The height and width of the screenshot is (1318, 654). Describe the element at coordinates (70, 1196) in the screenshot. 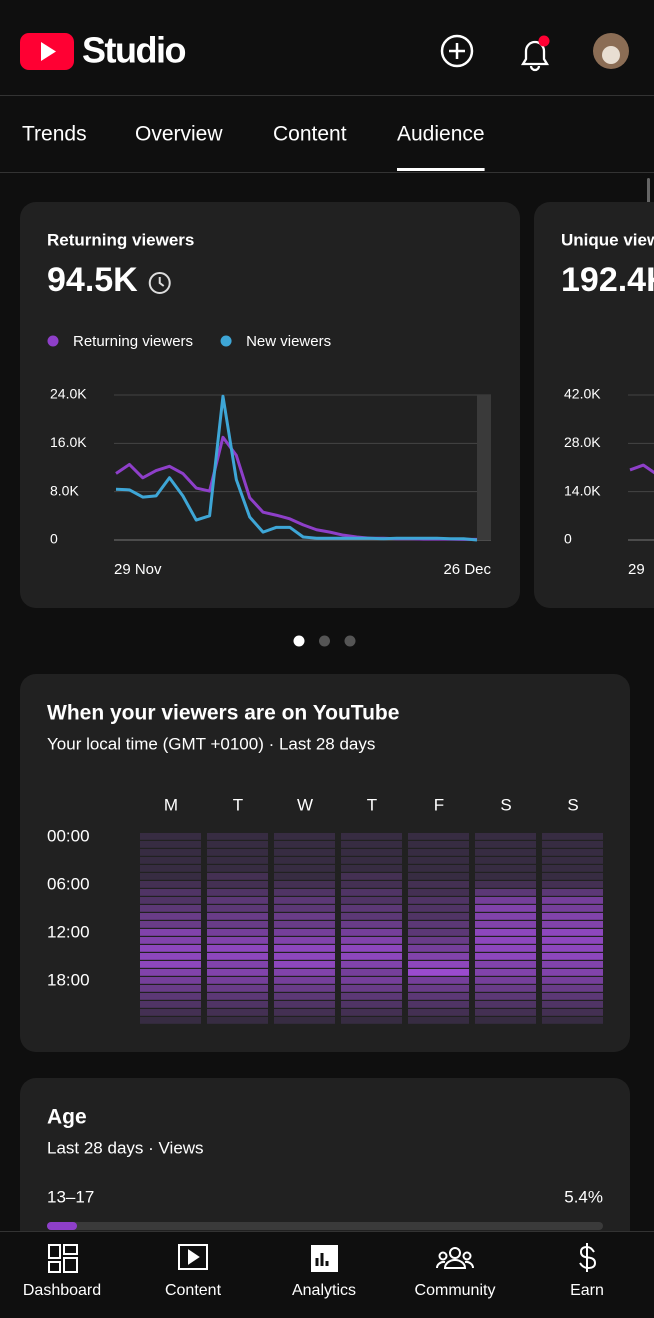

I see `age-label: 13–17` at that location.